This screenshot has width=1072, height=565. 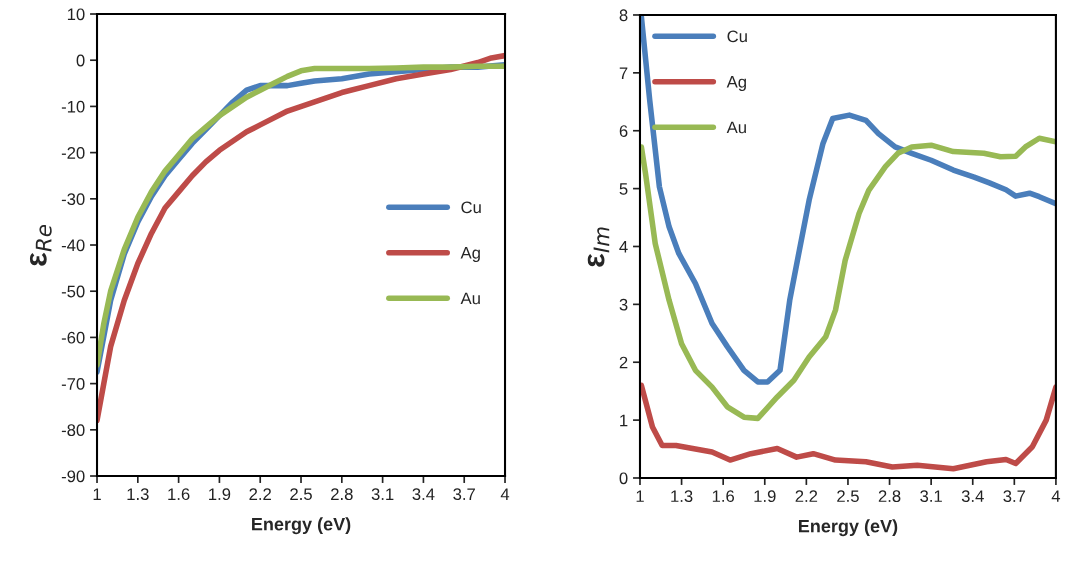 What do you see at coordinates (76, 14) in the screenshot?
I see `y-tick-label: 10` at bounding box center [76, 14].